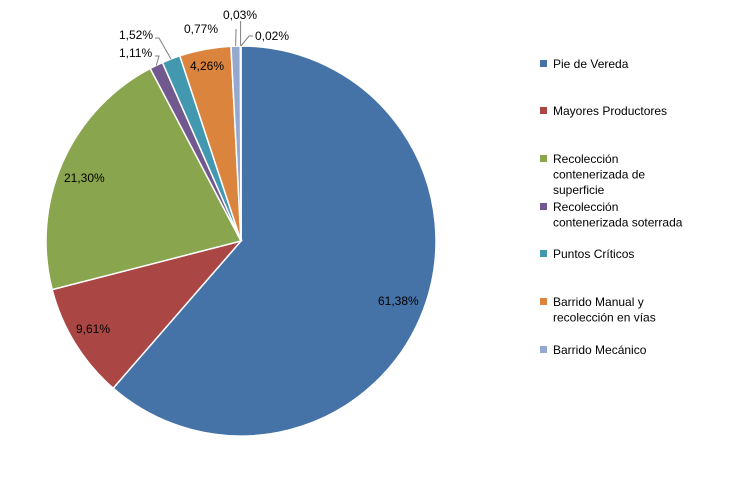  Describe the element at coordinates (604, 318) in the screenshot. I see `legend-label-line: recolección en vías` at that location.